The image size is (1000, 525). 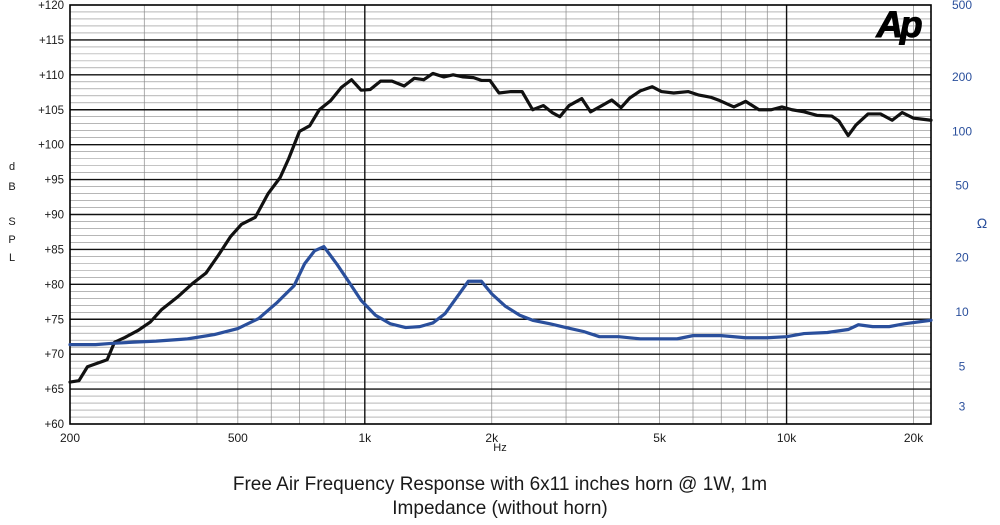 I want to click on left-y-tick-label: +95, so click(x=54, y=181).